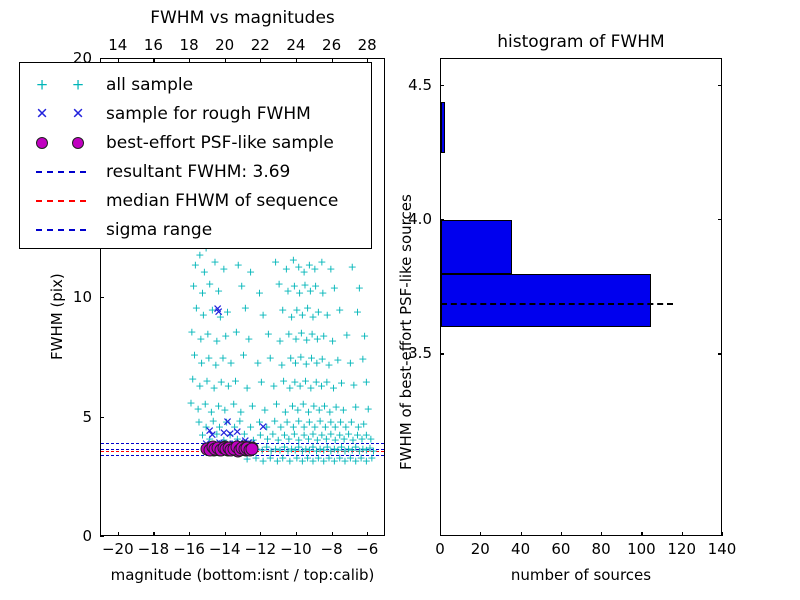 The height and width of the screenshot is (600, 800). What do you see at coordinates (159, 229) in the screenshot?
I see `legend-label: sigma range` at bounding box center [159, 229].